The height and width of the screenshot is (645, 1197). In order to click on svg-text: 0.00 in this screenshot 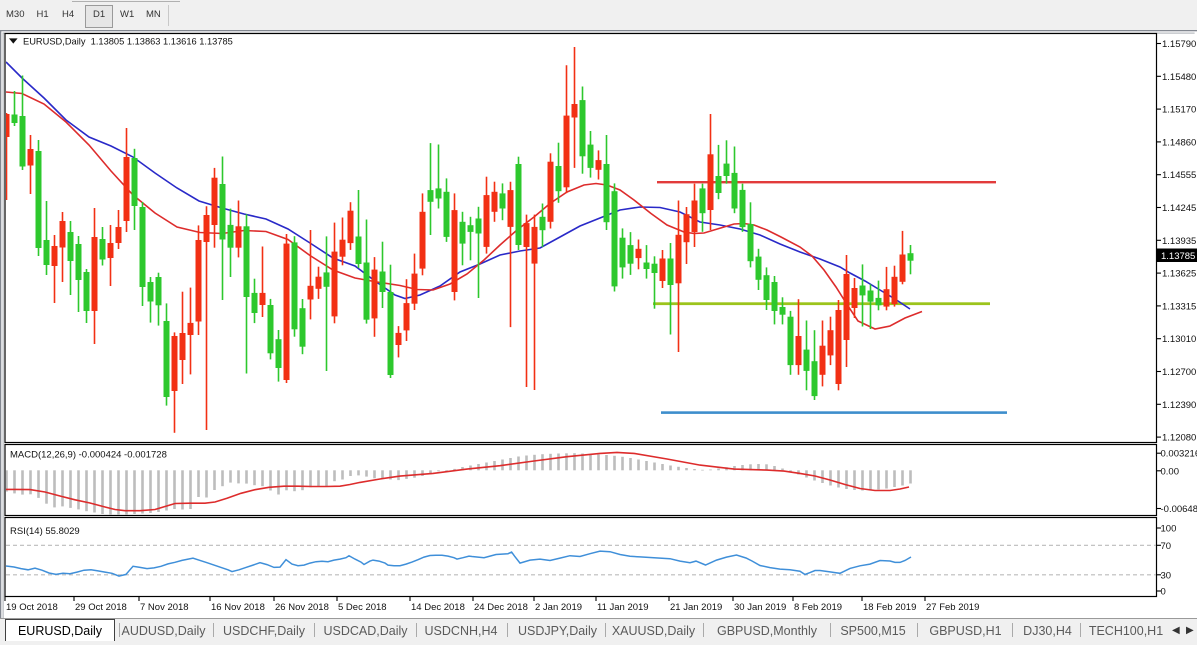, I will do `click(1170, 471)`.